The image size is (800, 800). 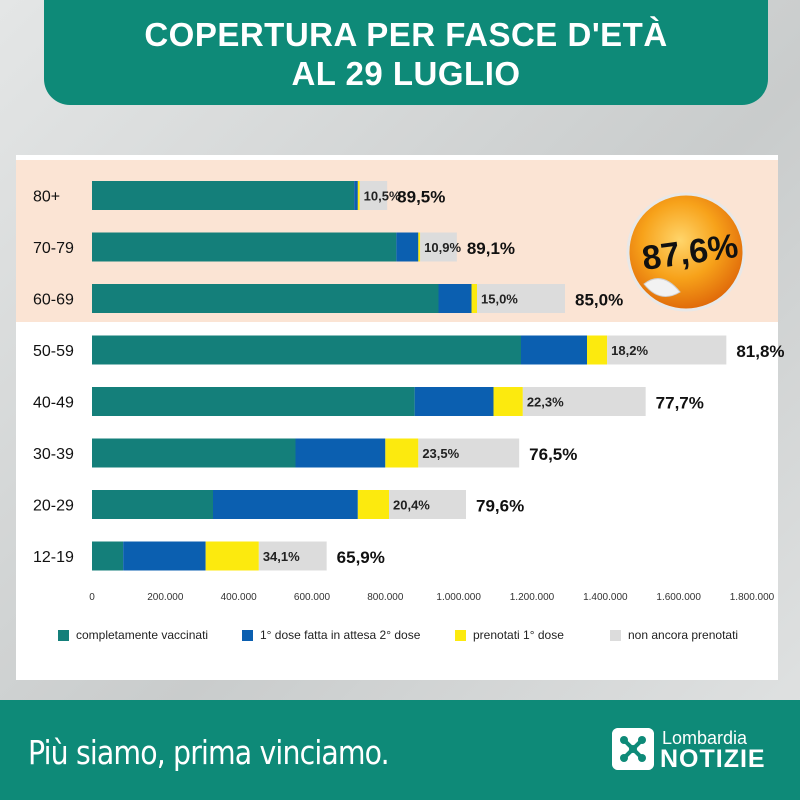 What do you see at coordinates (440, 453) in the screenshot?
I see `not-booked-pct-label: 23,5%` at bounding box center [440, 453].